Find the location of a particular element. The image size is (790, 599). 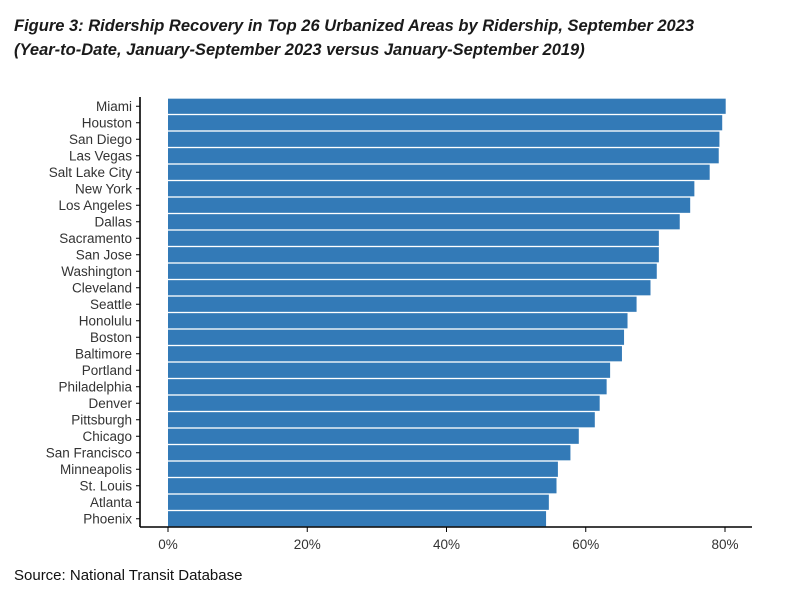

category-label: Boston is located at coordinates (111, 337).